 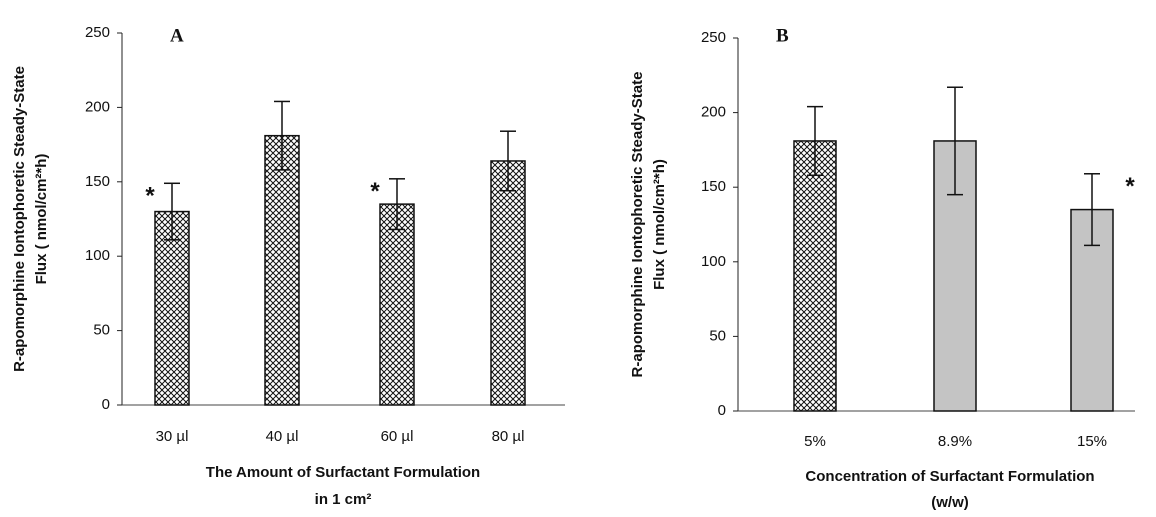 What do you see at coordinates (282, 436) in the screenshot?
I see `x-tick-label: 40 µl` at bounding box center [282, 436].